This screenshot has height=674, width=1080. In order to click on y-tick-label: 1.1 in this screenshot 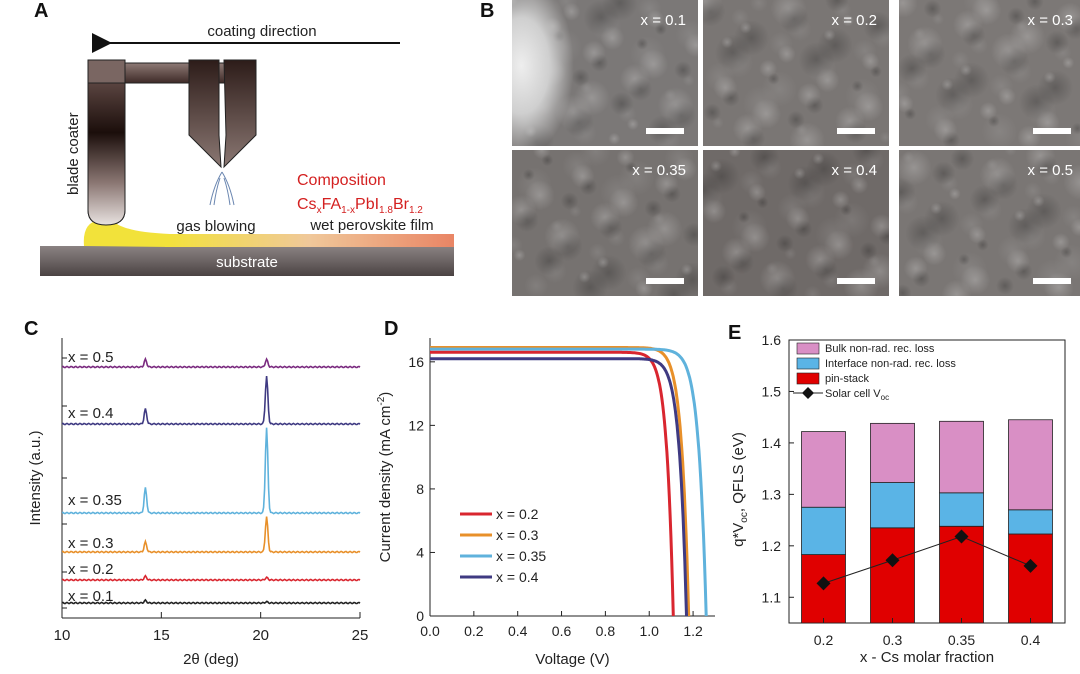, I will do `click(772, 597)`.